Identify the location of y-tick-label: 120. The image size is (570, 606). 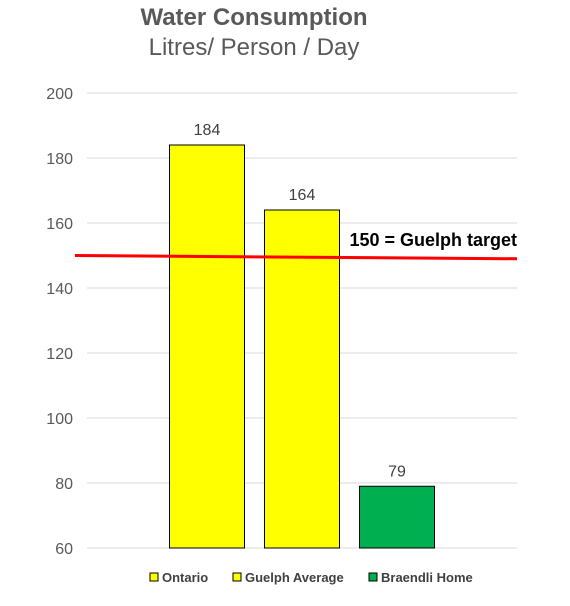
(59, 354).